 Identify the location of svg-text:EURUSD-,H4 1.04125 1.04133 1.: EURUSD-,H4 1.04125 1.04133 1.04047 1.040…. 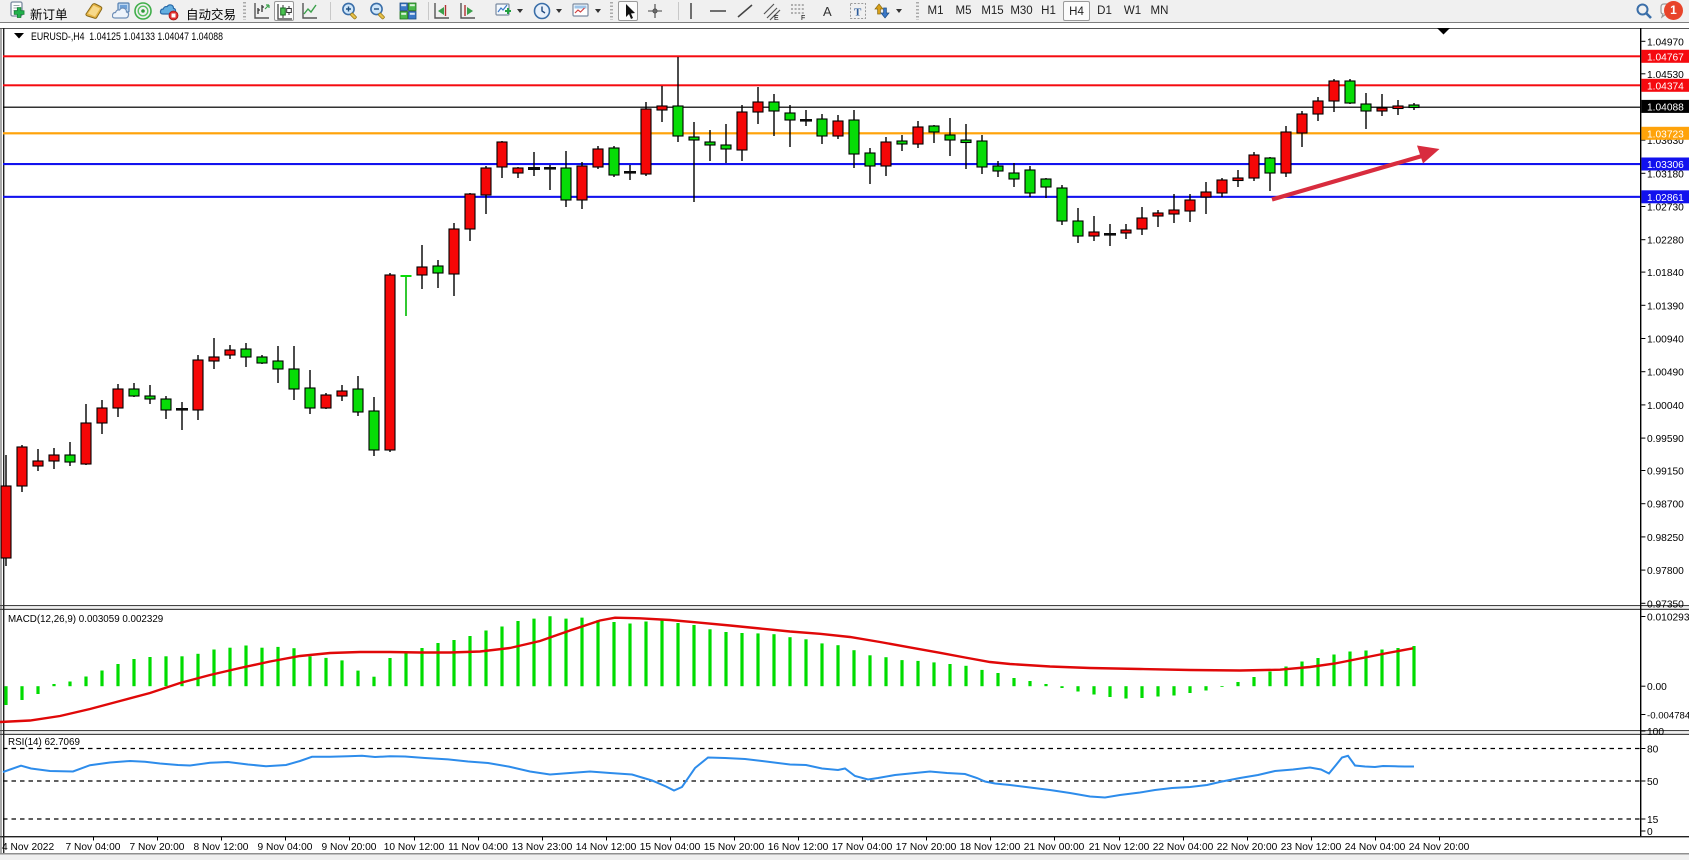
(127, 37).